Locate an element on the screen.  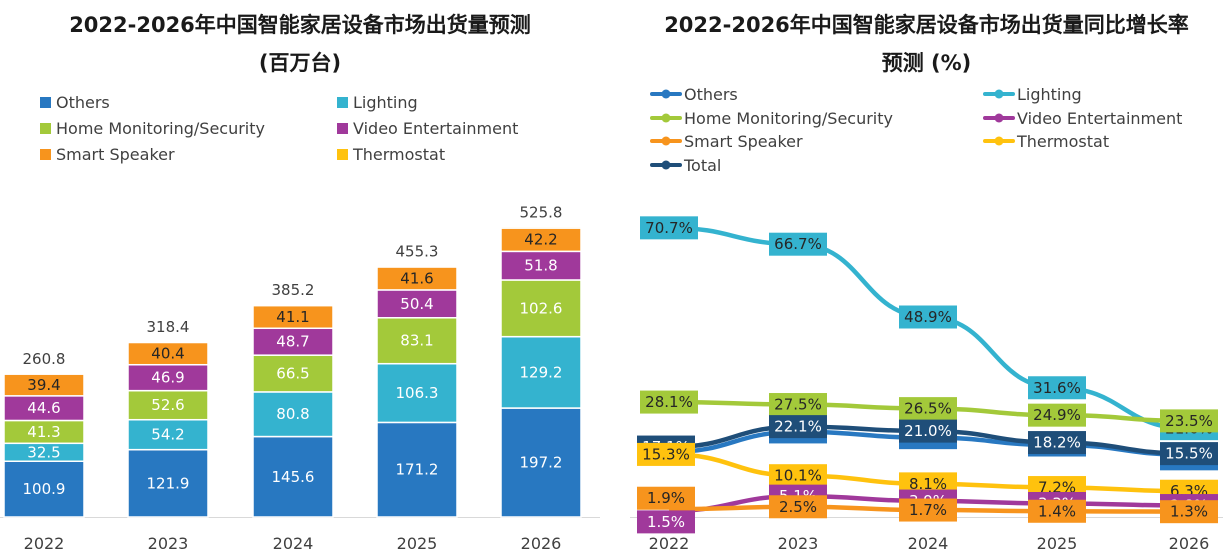
bar-value-home-monitoring-security-2023: 52.6 is located at coordinates (167, 405).